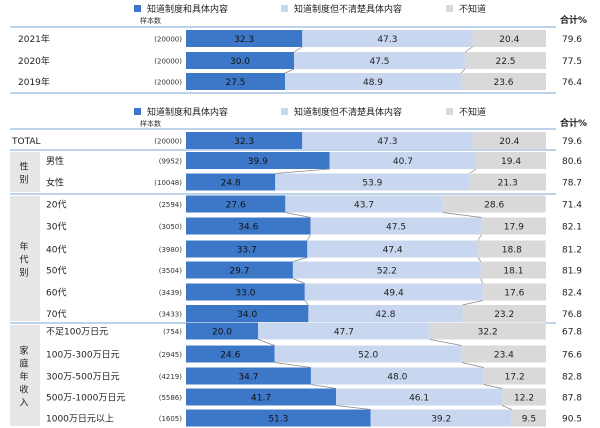 This screenshot has width=600, height=428. I want to click on chart2-group-name-3-char-4: 入, so click(23, 403).